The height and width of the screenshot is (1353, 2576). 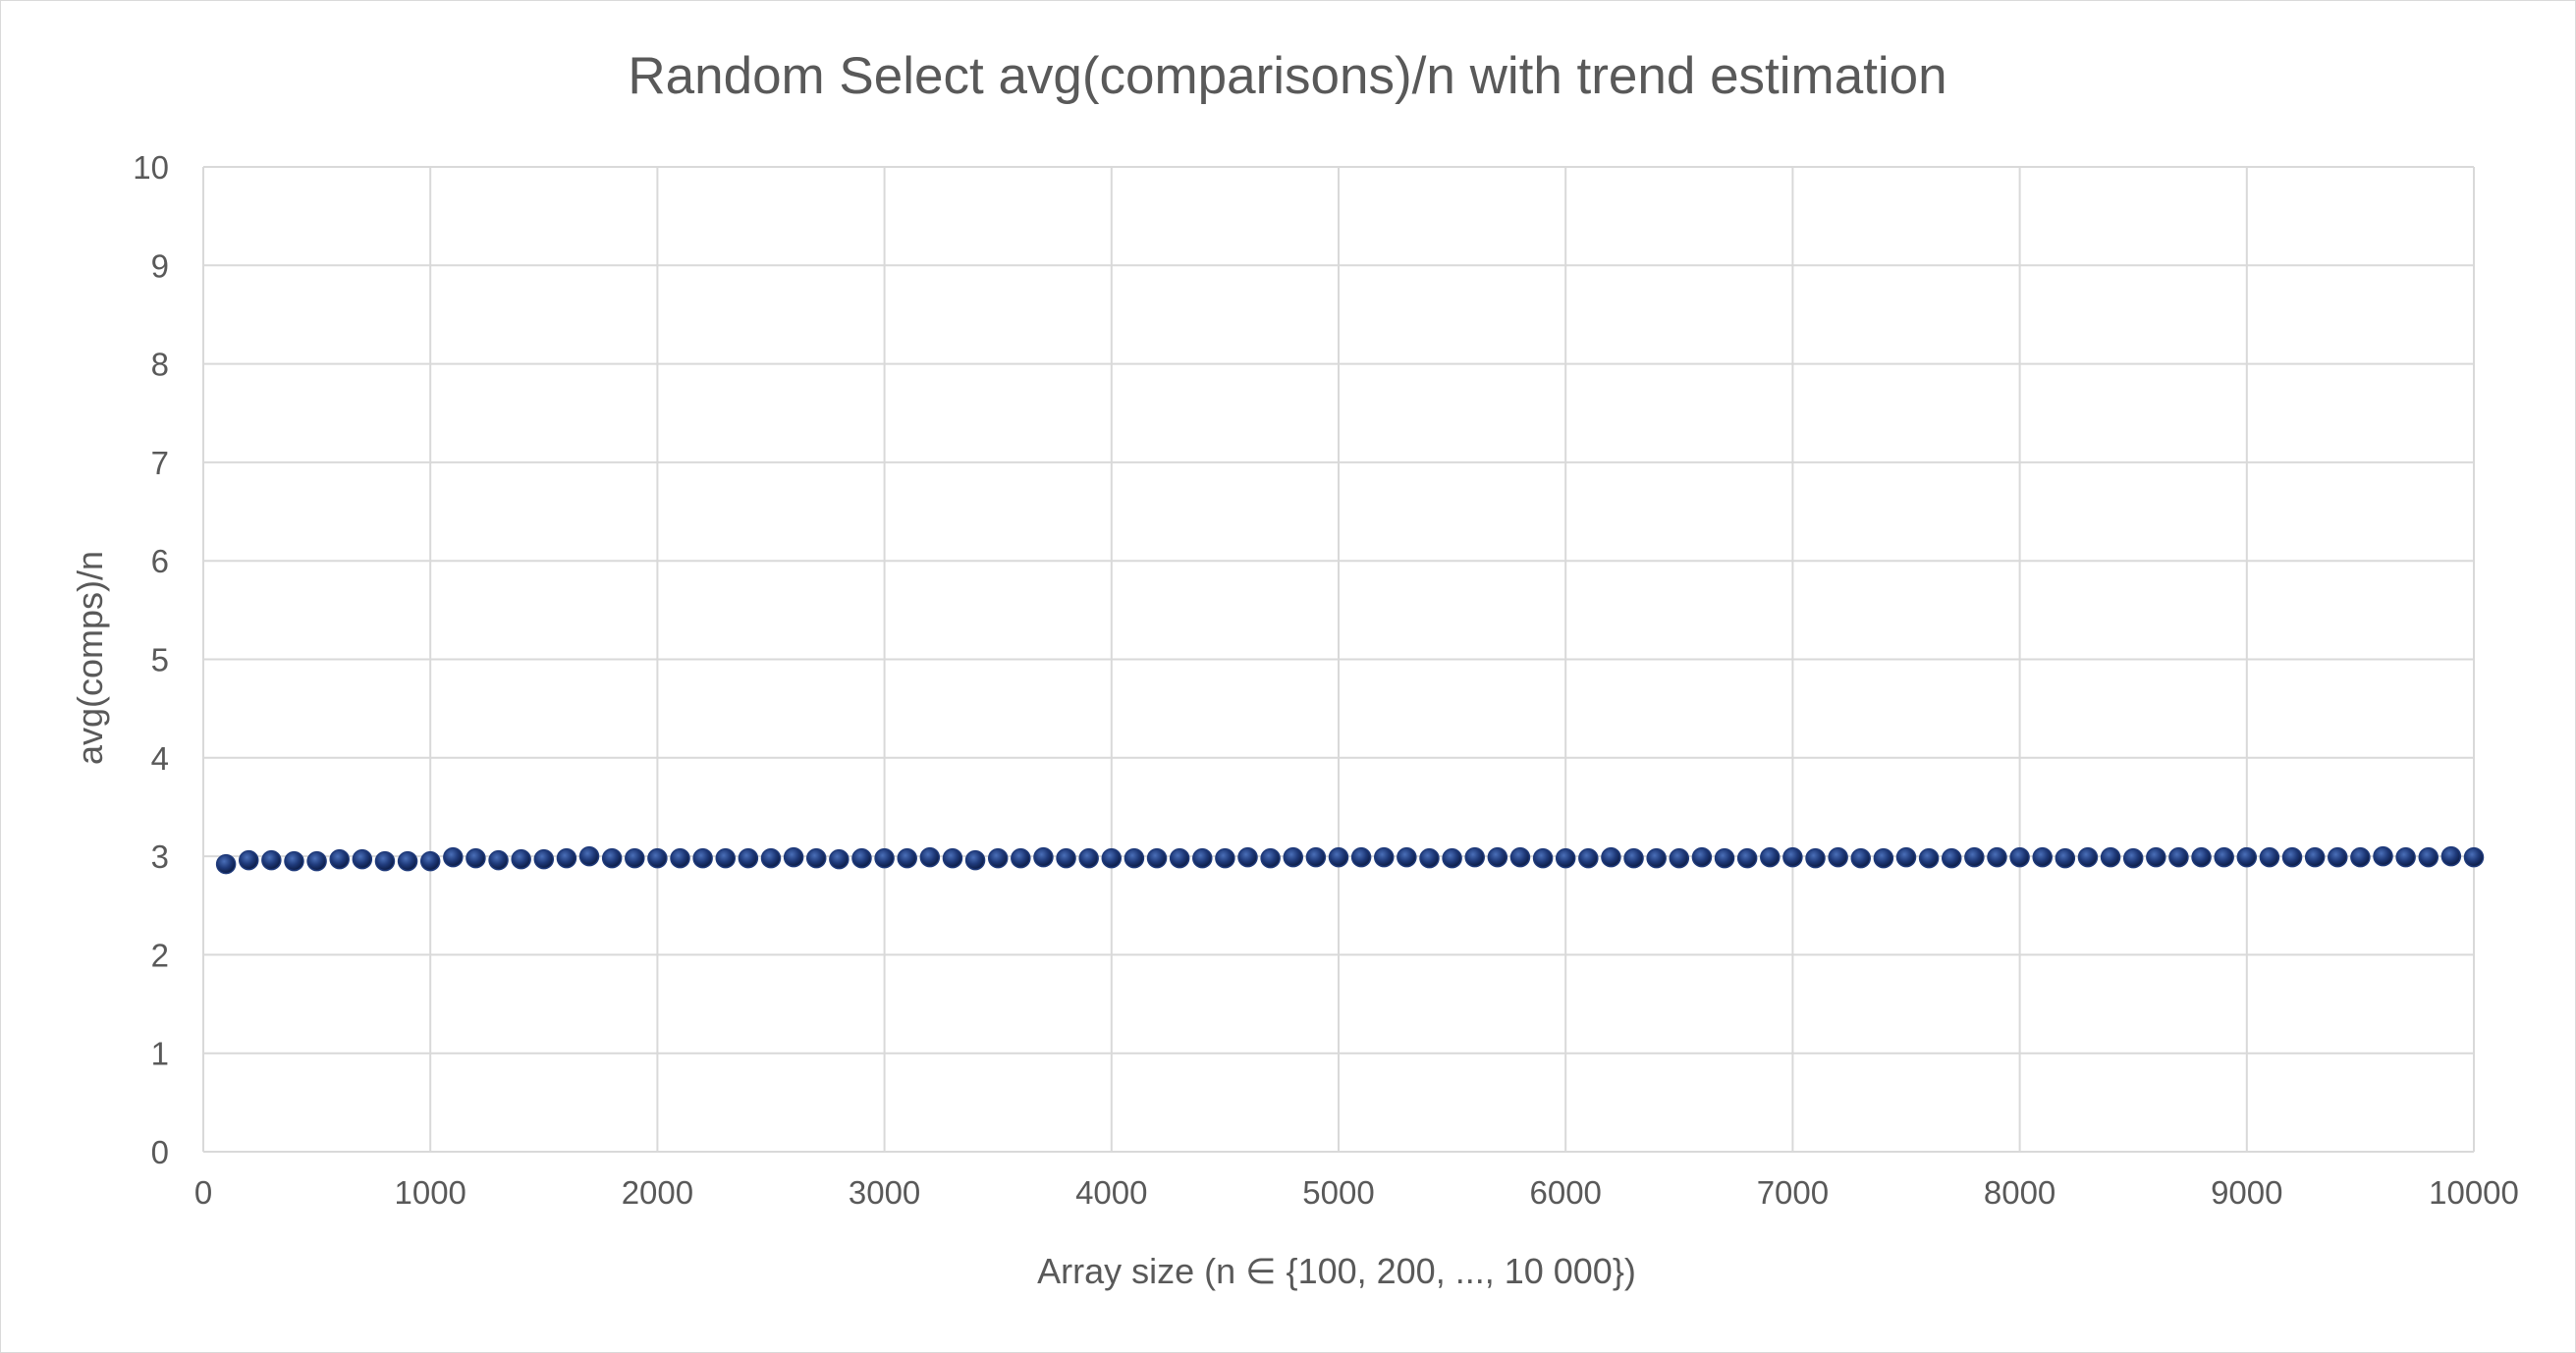 I want to click on y-tick-label: 10, so click(x=151, y=167).